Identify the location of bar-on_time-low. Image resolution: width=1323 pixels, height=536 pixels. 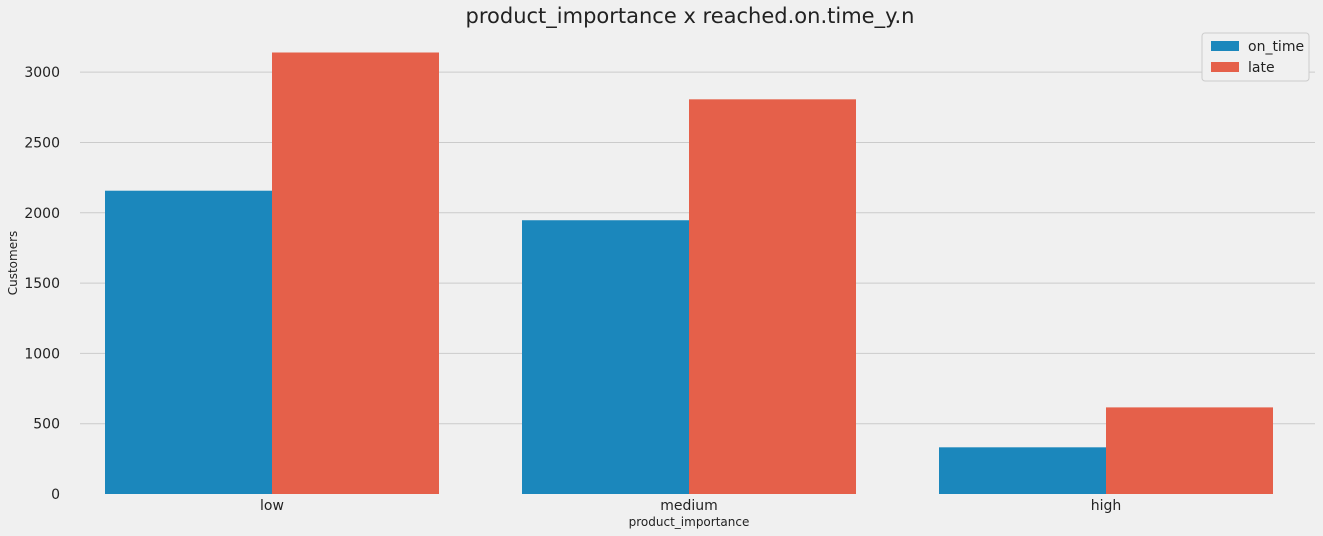
(188, 342).